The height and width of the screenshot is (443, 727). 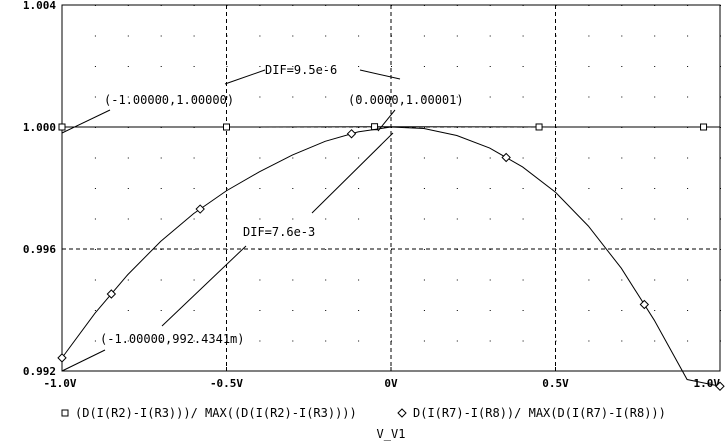 What do you see at coordinates (39, 6) in the screenshot?
I see `y-tick-label: 1.004` at bounding box center [39, 6].